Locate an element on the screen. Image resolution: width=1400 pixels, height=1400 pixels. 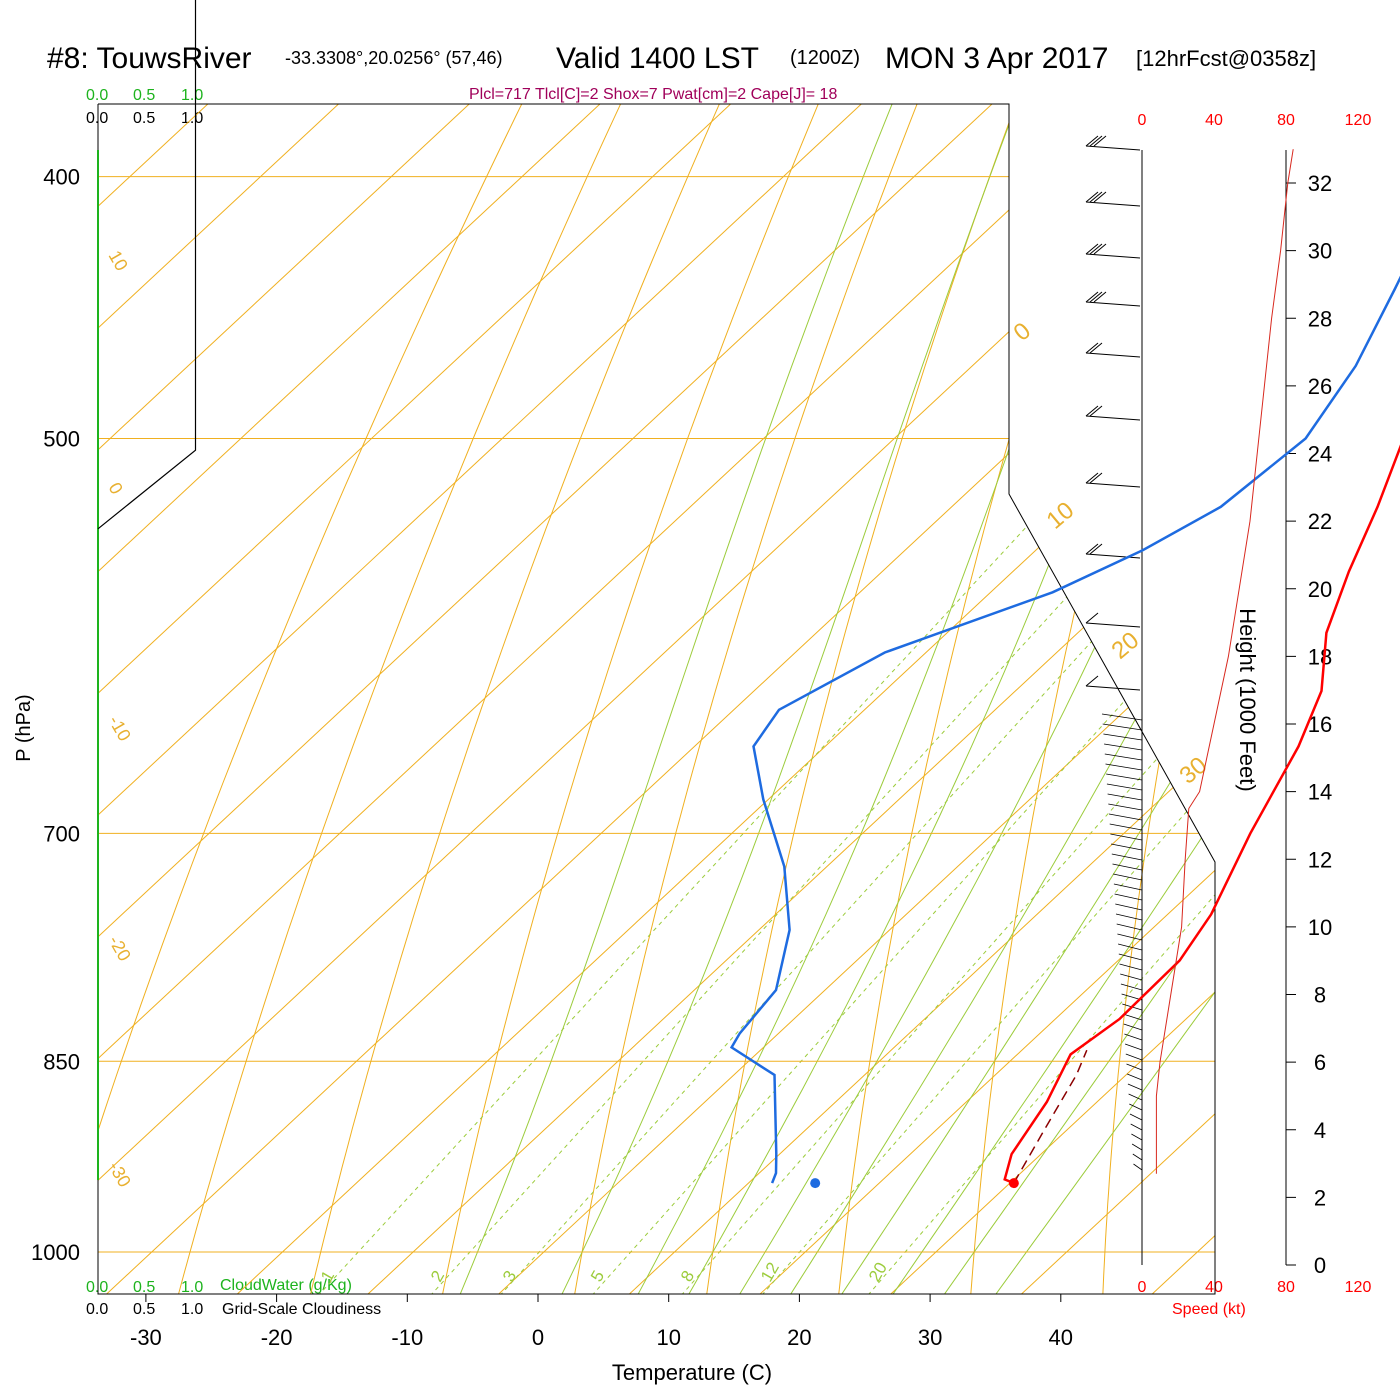
x-tick-label: -10 is located at coordinates (407, 1337).